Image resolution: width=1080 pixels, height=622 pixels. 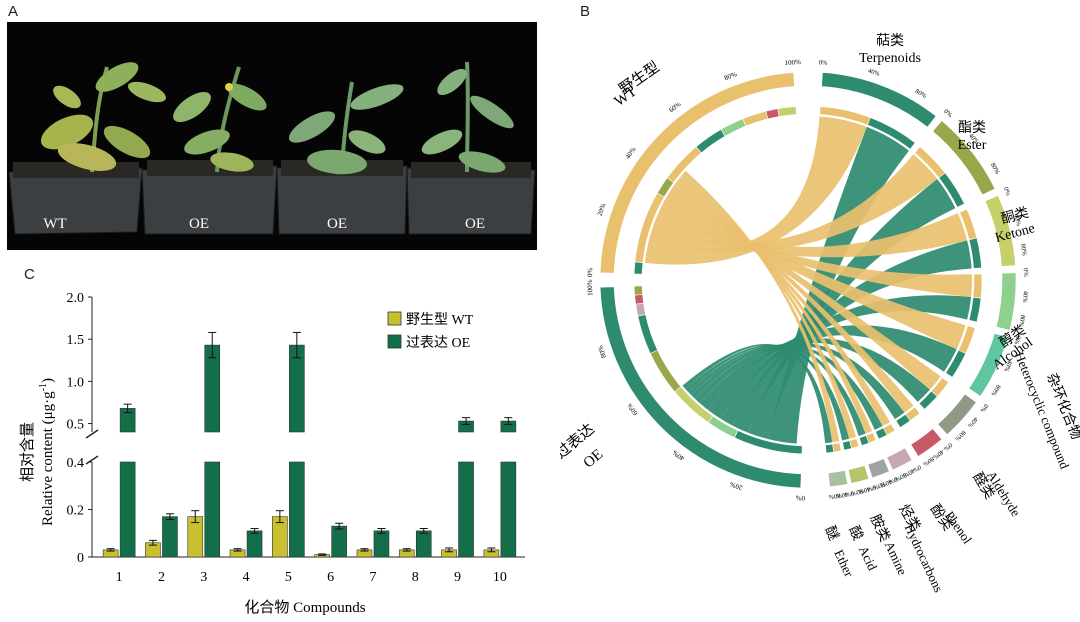 What do you see at coordinates (868, 558) in the screenshot?
I see `category-label-en: Acid` at bounding box center [868, 558].